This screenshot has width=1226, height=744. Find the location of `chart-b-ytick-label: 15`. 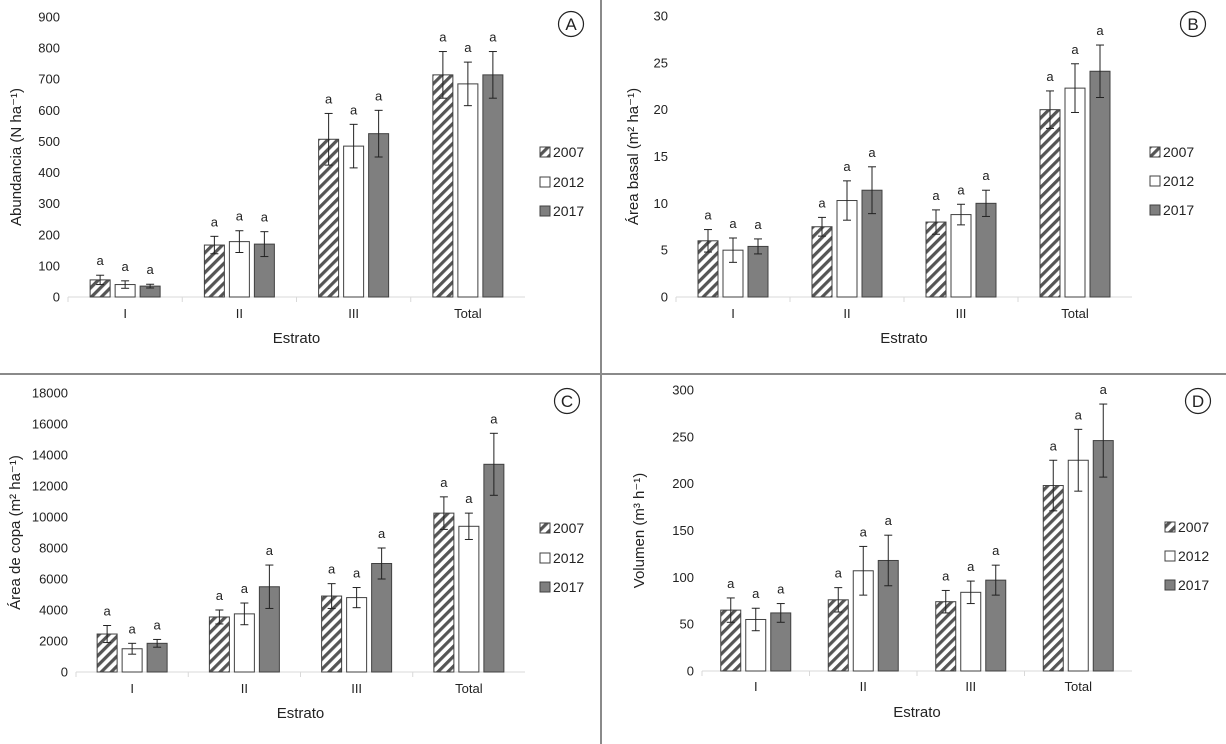

chart-b-ytick-label: 15 is located at coordinates (661, 156).